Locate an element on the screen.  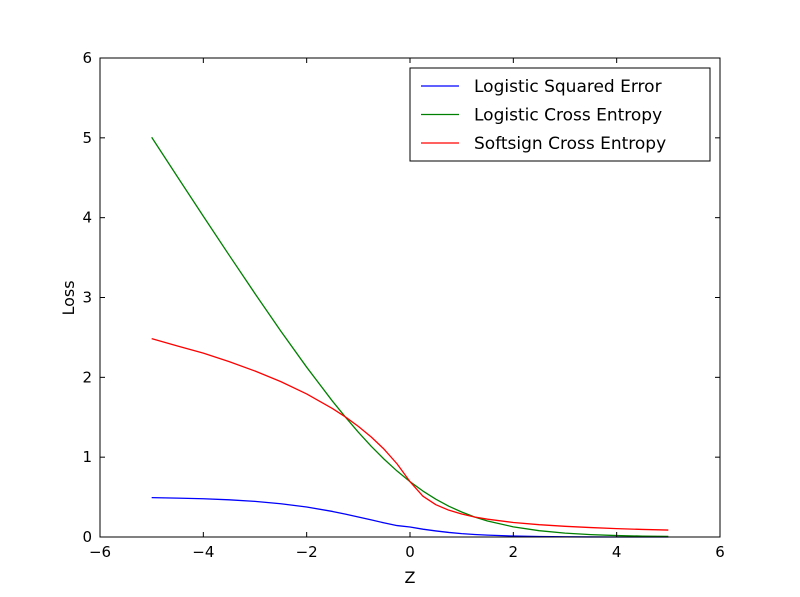
y-axis-label: Loss is located at coordinates (68, 297).